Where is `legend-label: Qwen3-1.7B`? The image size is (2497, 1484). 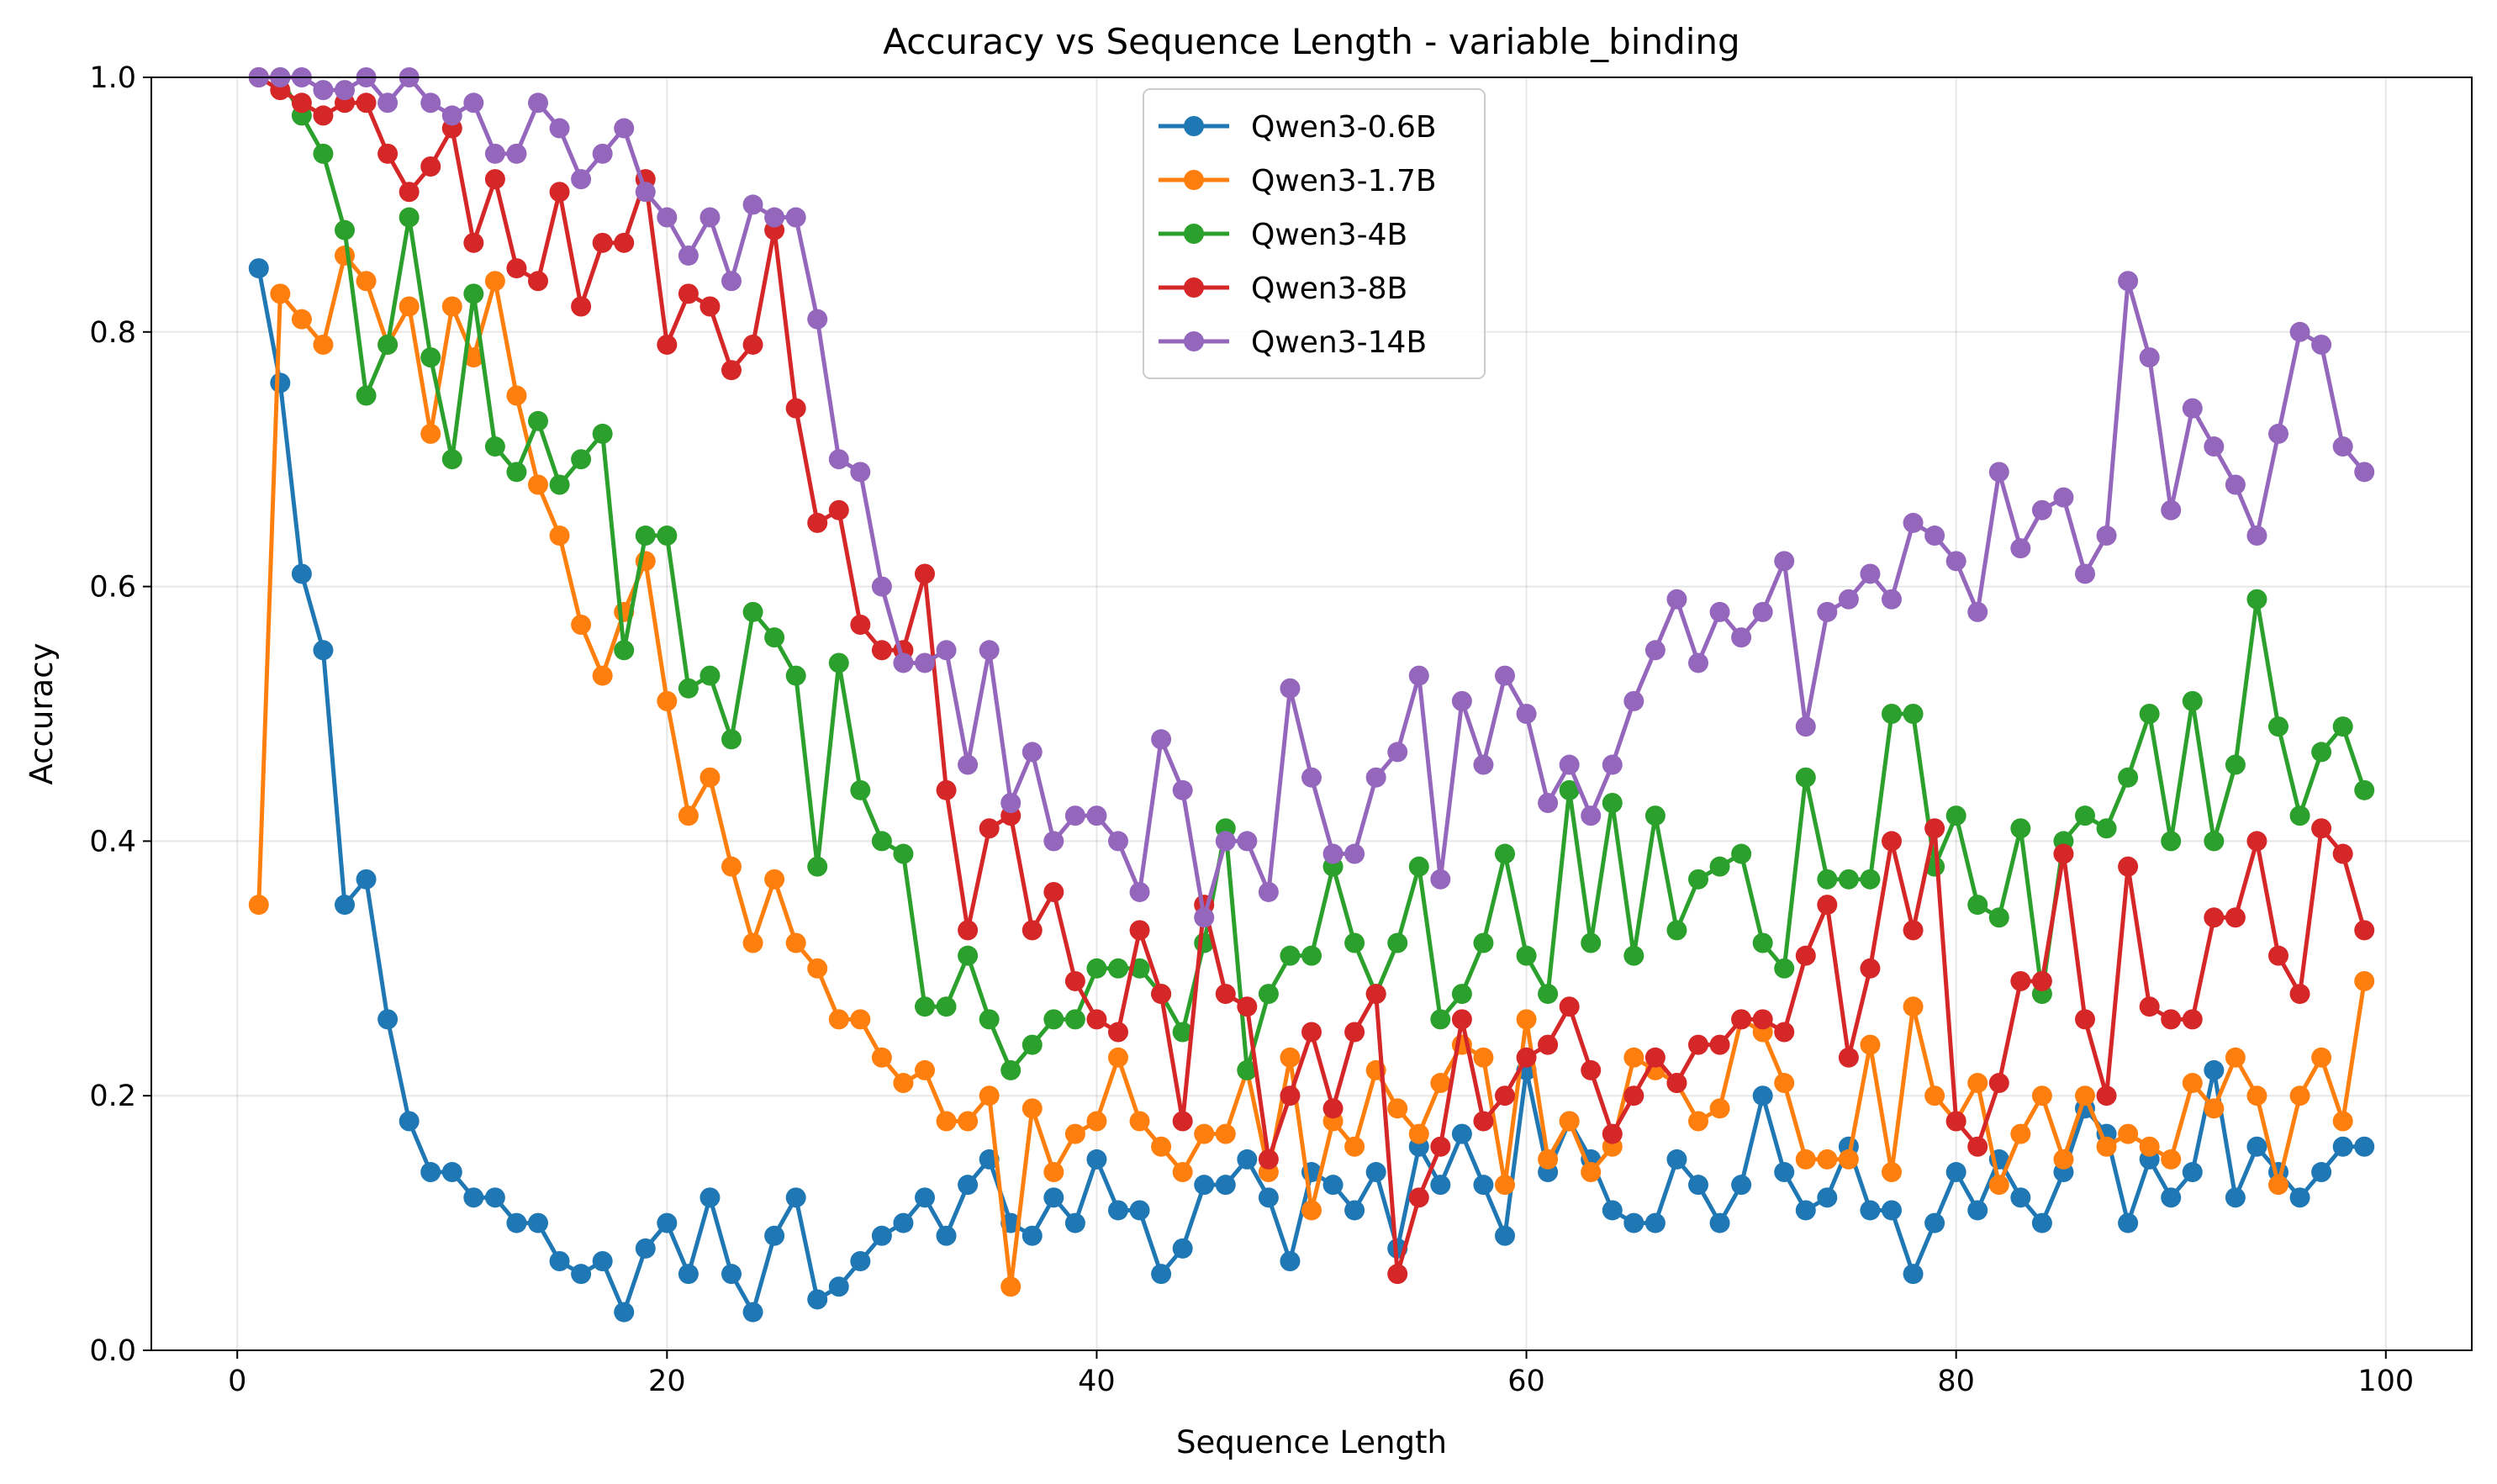
legend-label: Qwen3-1.7B is located at coordinates (1344, 181).